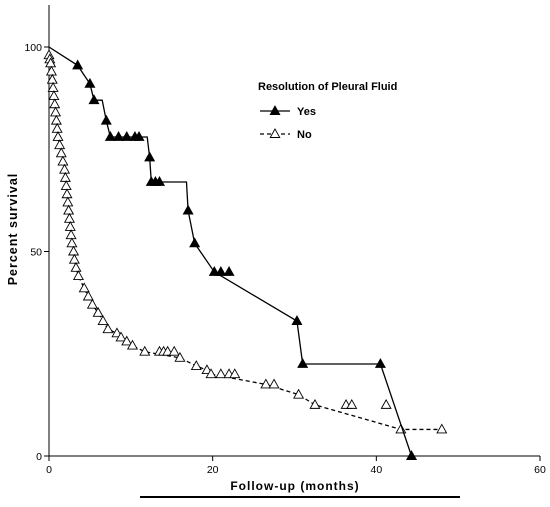 Image resolution: width=550 pixels, height=507 pixels. I want to click on legend-label: No, so click(304, 135).